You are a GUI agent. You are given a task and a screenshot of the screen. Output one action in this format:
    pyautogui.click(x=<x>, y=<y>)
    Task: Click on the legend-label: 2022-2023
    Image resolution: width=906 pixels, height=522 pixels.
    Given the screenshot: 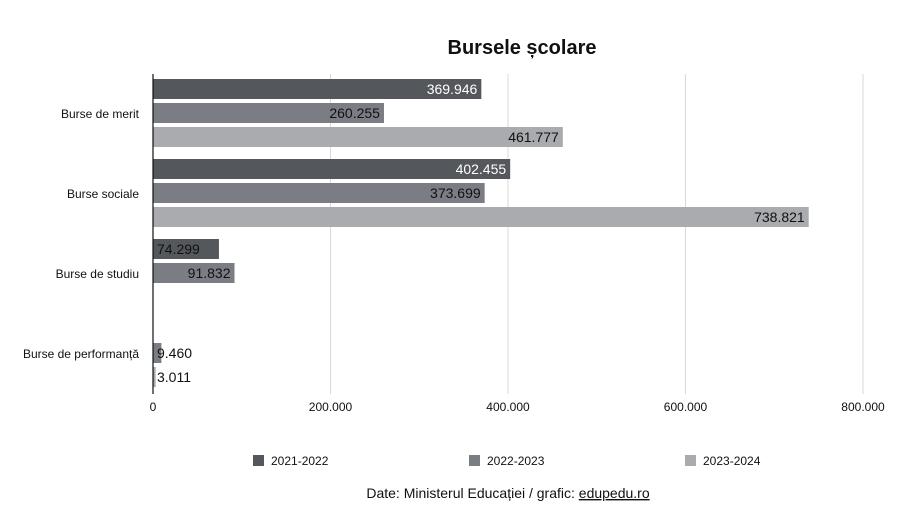 What is the action you would take?
    pyautogui.click(x=516, y=461)
    